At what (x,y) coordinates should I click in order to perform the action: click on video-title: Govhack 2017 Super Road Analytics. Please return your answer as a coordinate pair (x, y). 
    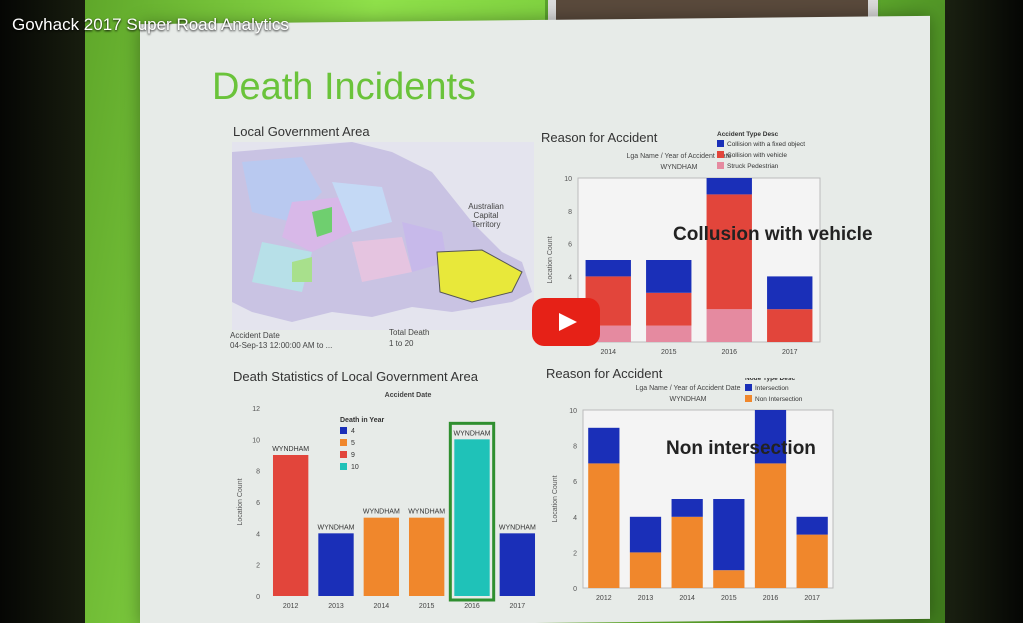
    Looking at the image, I should click on (150, 24).